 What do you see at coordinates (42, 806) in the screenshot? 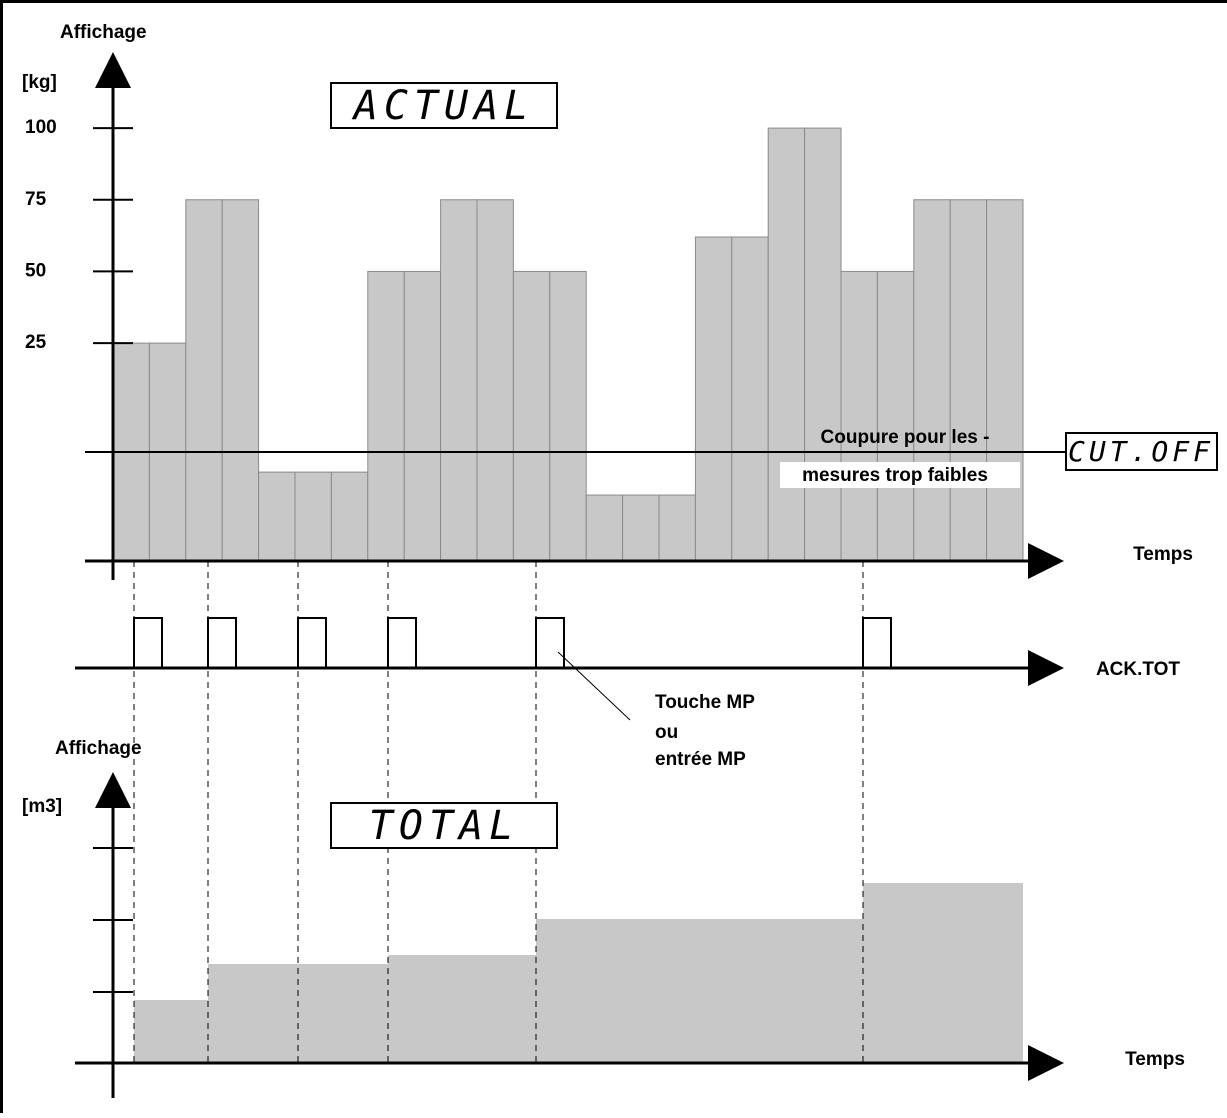
I see `unit: [m3]` at bounding box center [42, 806].